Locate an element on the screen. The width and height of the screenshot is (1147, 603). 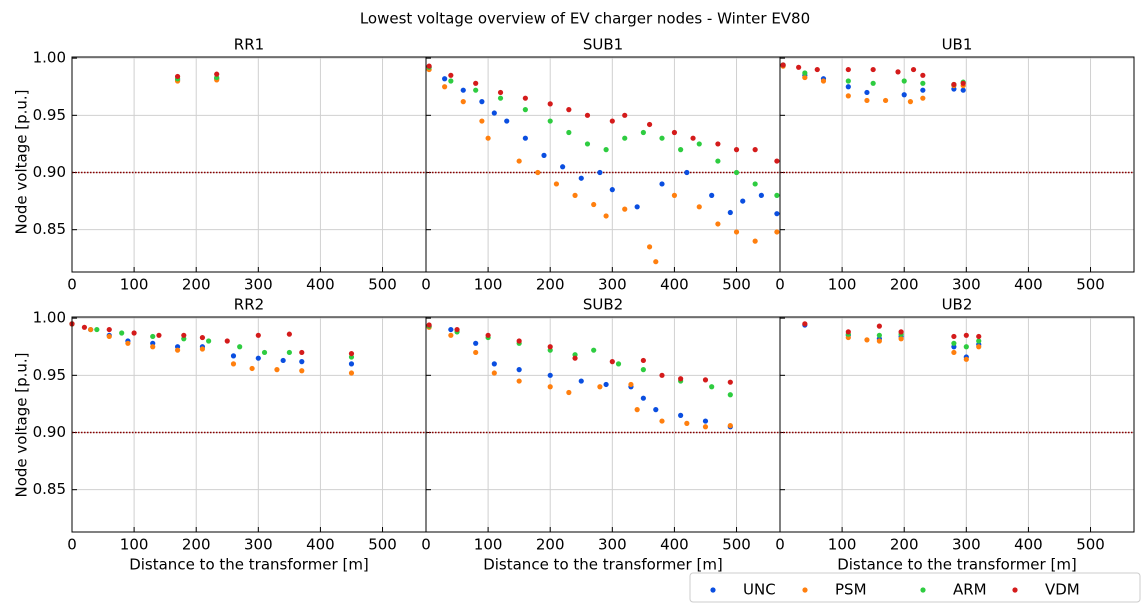
y-tick-label: 0.90 is located at coordinates (49, 432).